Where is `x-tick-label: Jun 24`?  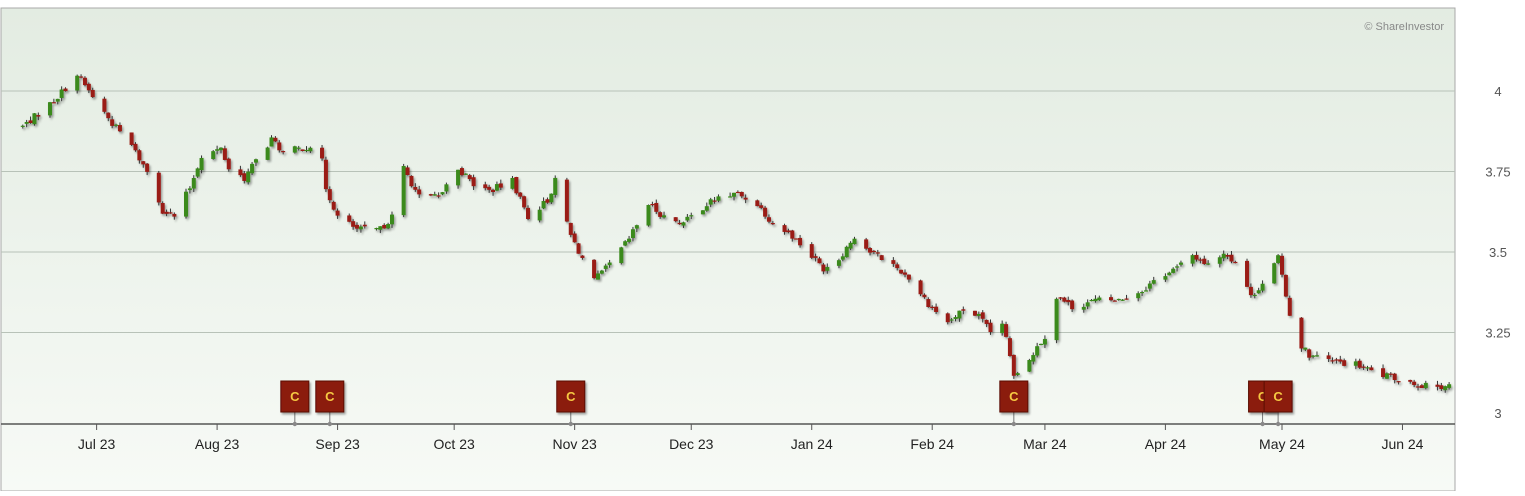 x-tick-label: Jun 24 is located at coordinates (1402, 444).